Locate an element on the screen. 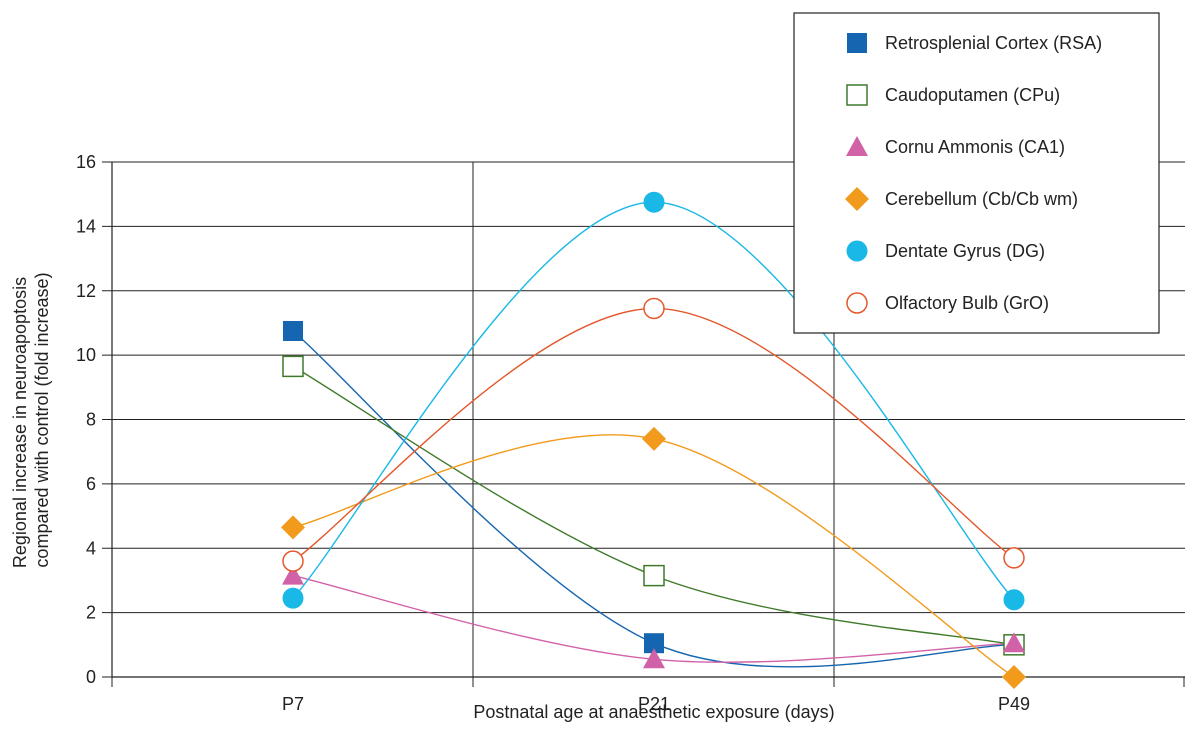  y-tick-label: 4 is located at coordinates (91, 548).